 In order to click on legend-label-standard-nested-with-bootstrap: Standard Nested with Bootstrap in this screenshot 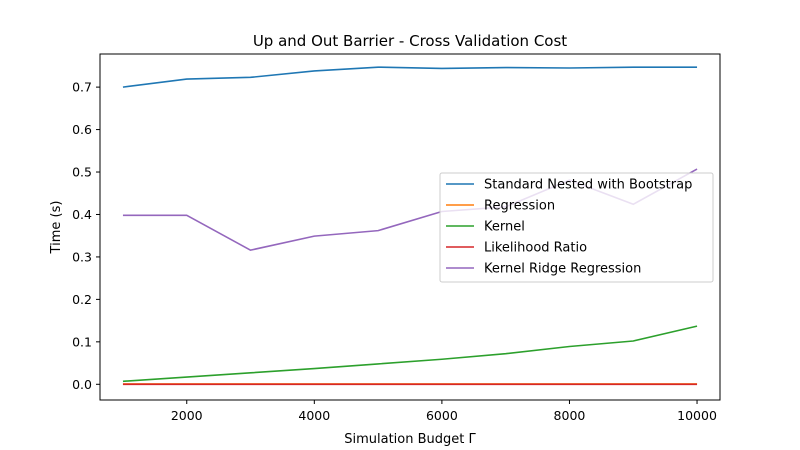, I will do `click(588, 185)`.